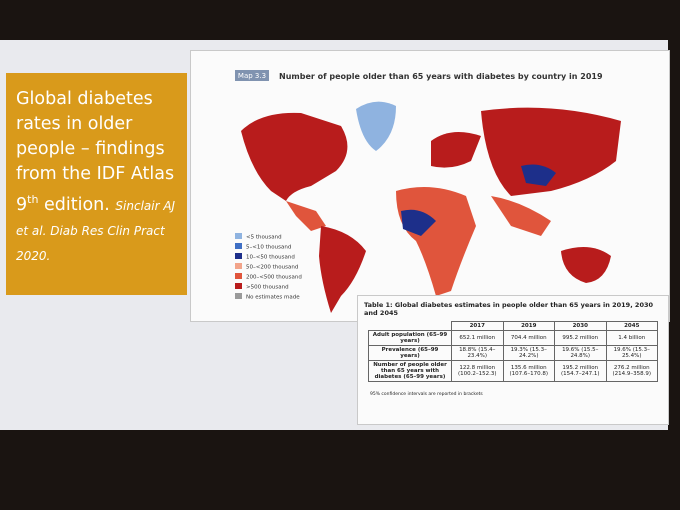 The height and width of the screenshot is (510, 680). I want to click on legend-label: 10–<50 thousand, so click(270, 258).